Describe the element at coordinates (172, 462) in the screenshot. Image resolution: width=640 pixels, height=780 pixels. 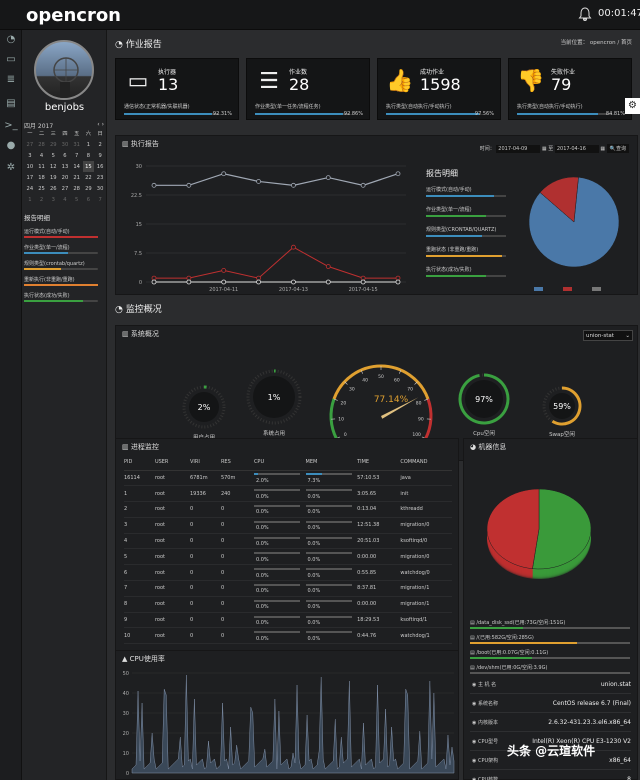
I see `process-col-header: USER` at that location.